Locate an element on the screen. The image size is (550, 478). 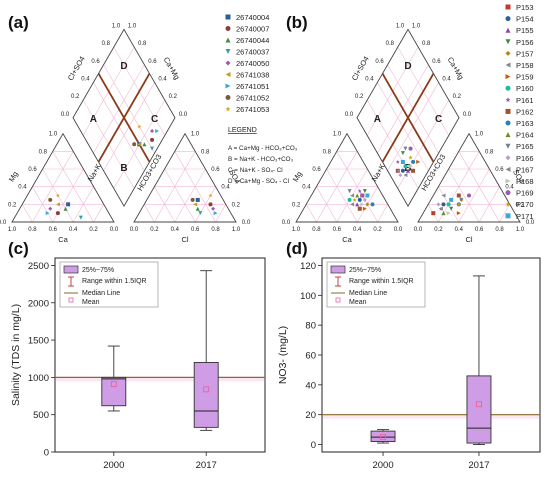
y-tick-label: 500 is located at coordinates (41, 415).